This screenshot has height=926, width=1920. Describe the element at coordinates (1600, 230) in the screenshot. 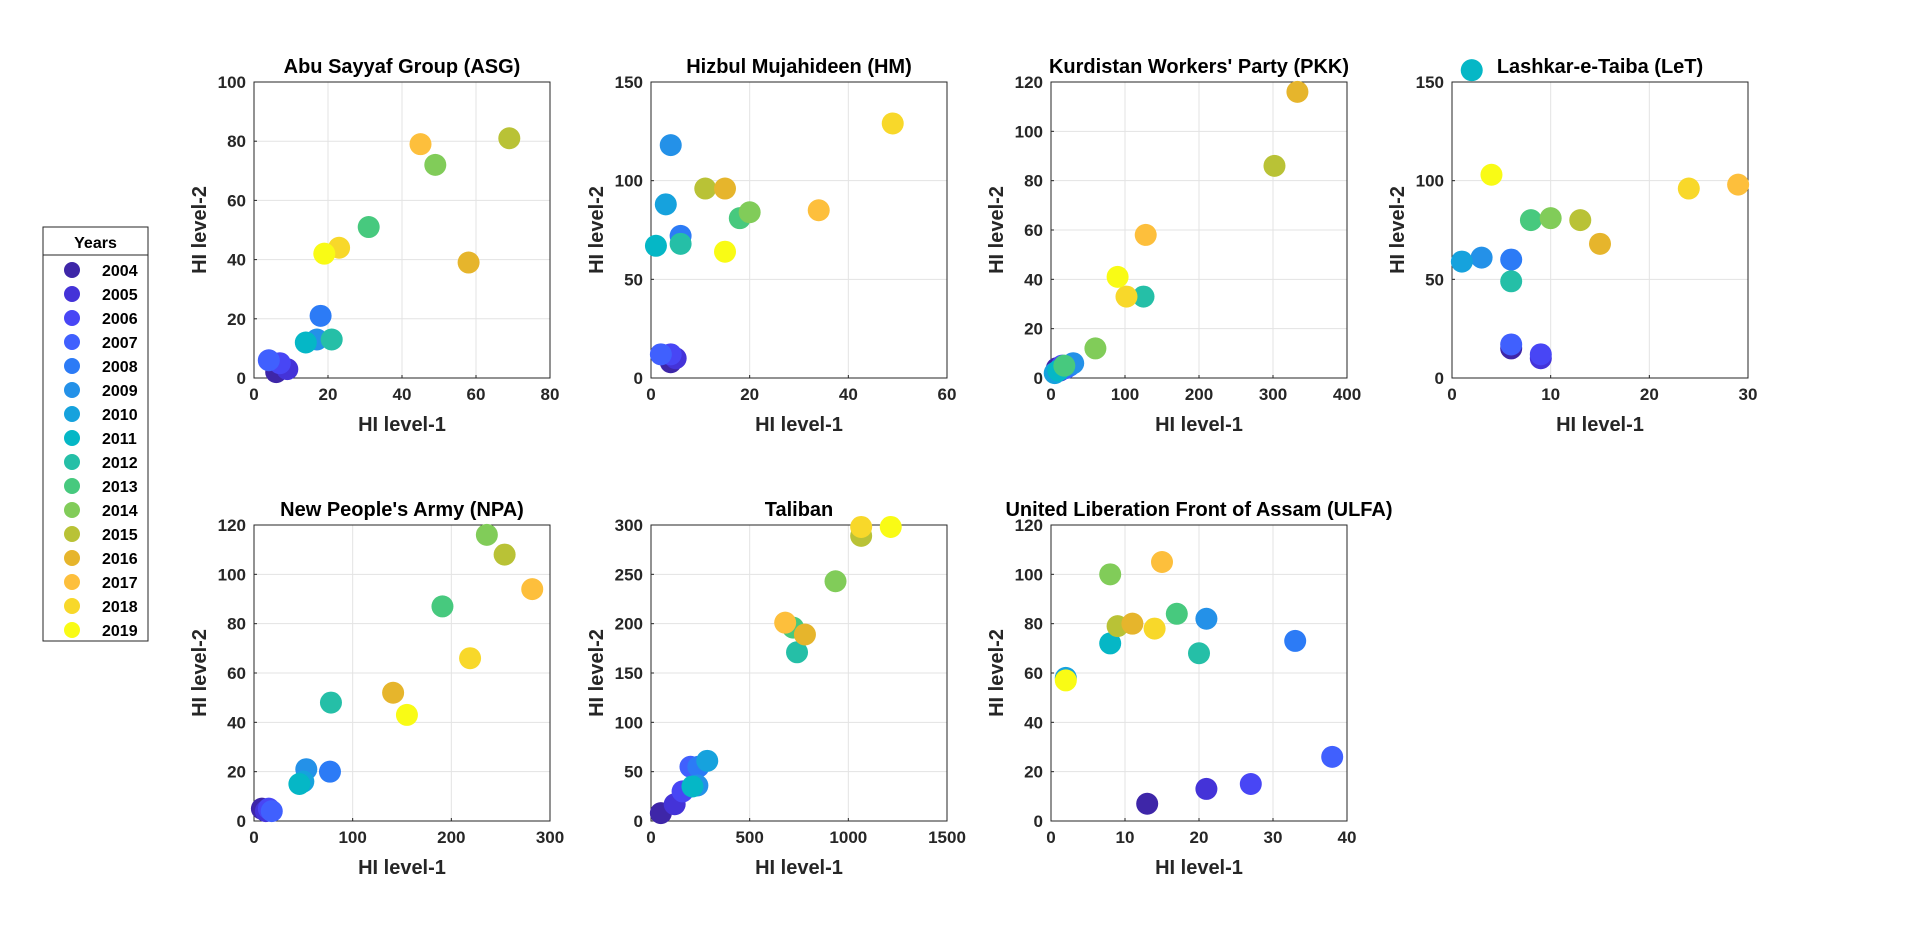

I see `plot-area` at that location.